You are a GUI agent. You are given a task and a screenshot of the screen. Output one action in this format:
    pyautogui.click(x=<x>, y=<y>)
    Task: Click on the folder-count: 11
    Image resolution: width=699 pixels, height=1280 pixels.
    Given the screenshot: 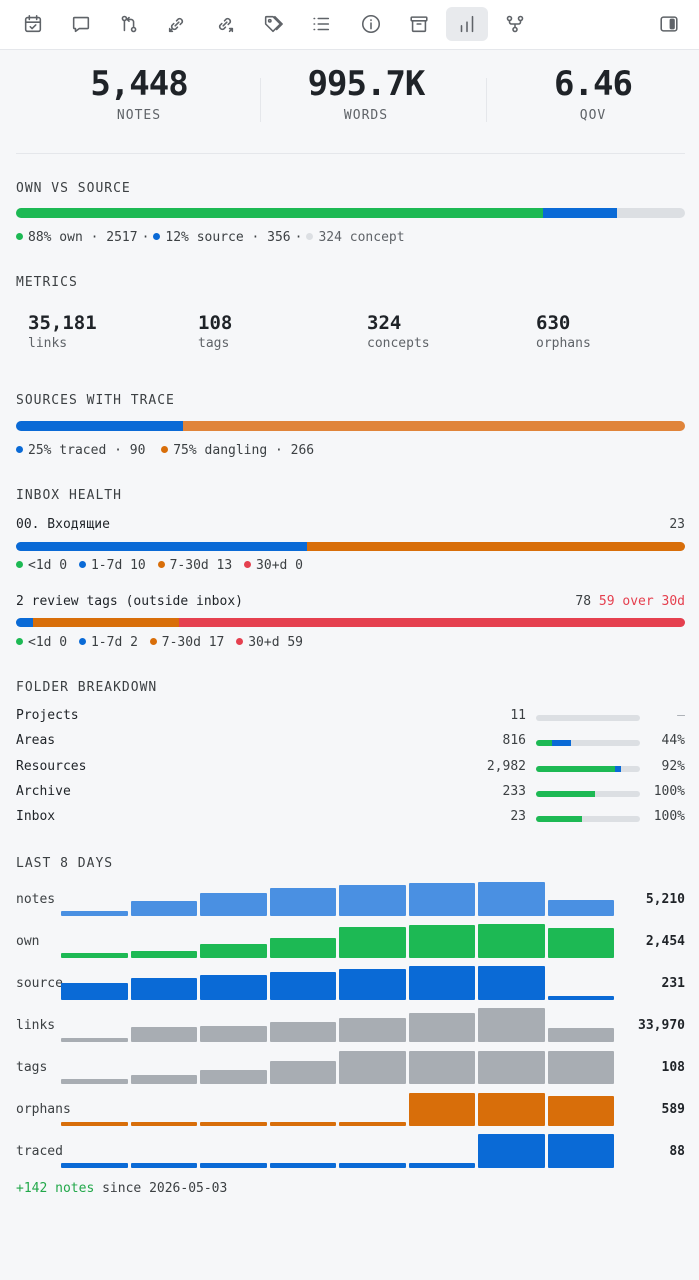 What is the action you would take?
    pyautogui.click(x=518, y=715)
    